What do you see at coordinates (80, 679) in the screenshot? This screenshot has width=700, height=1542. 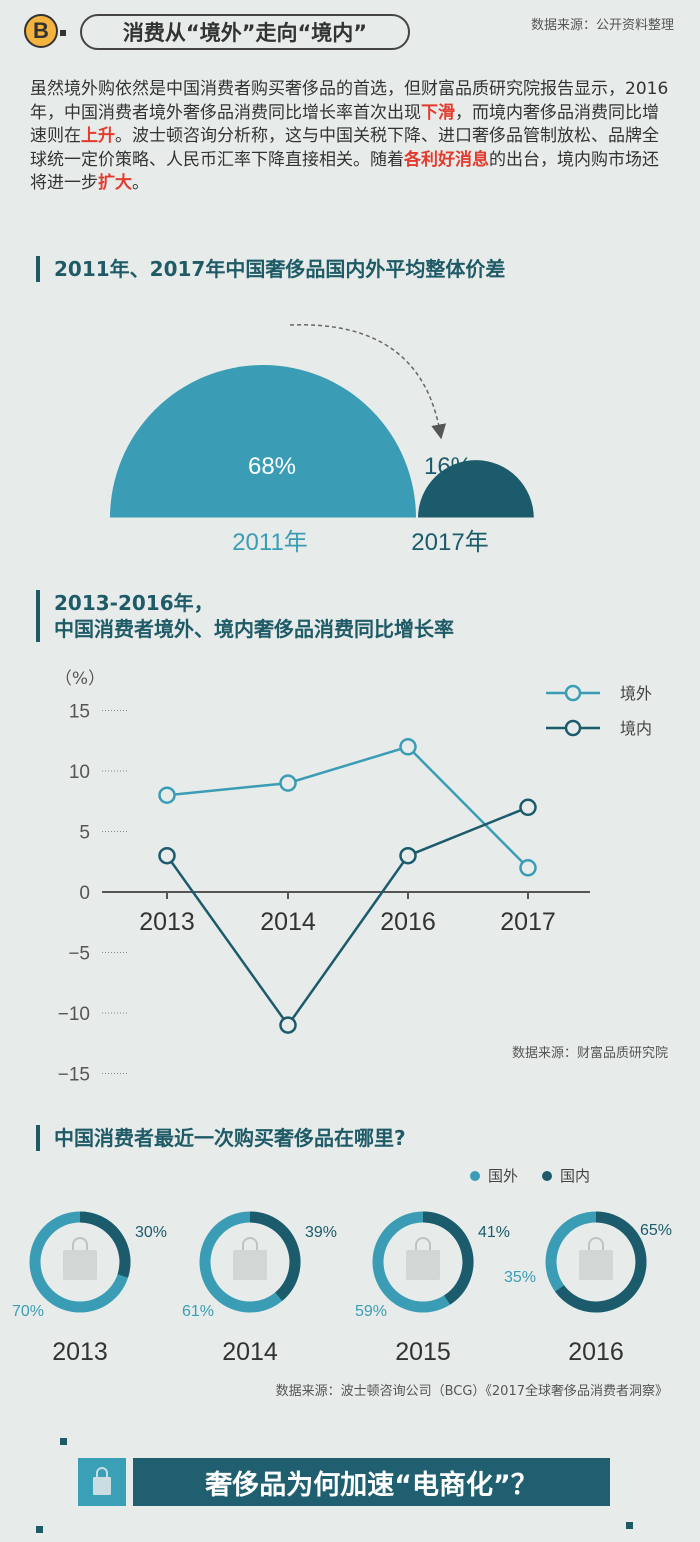 I see `y-unit-label: （%）` at bounding box center [80, 679].